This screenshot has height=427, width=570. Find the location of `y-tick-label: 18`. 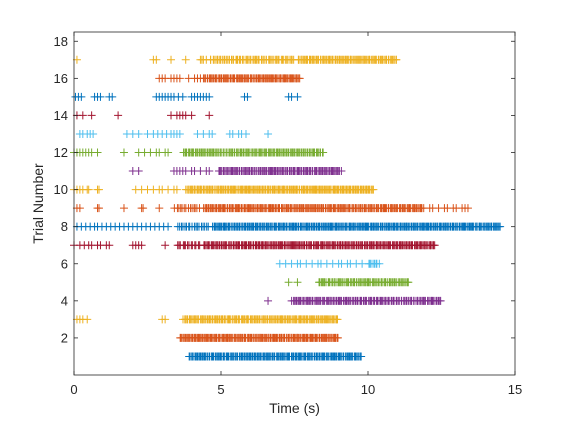

y-tick-label: 18 is located at coordinates (61, 41).